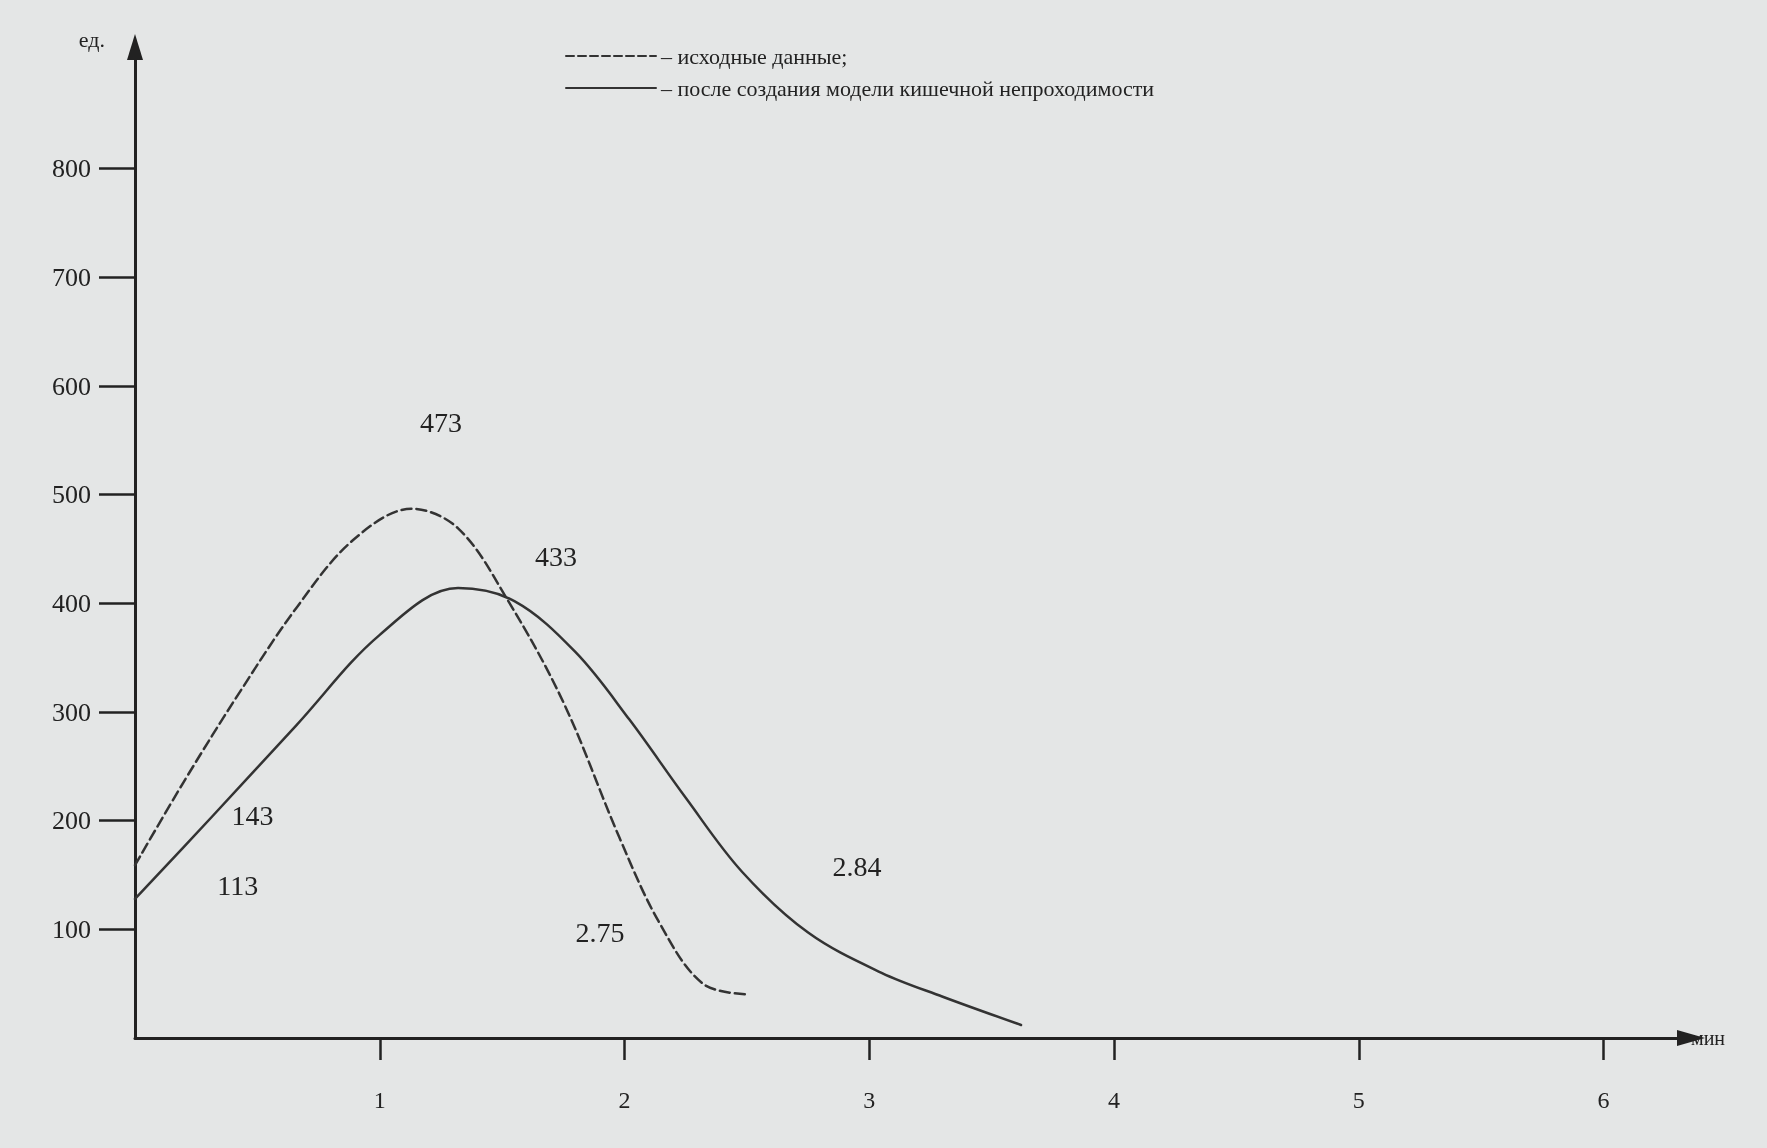  What do you see at coordinates (252, 815) in the screenshot?
I see `annotation: 143` at bounding box center [252, 815].